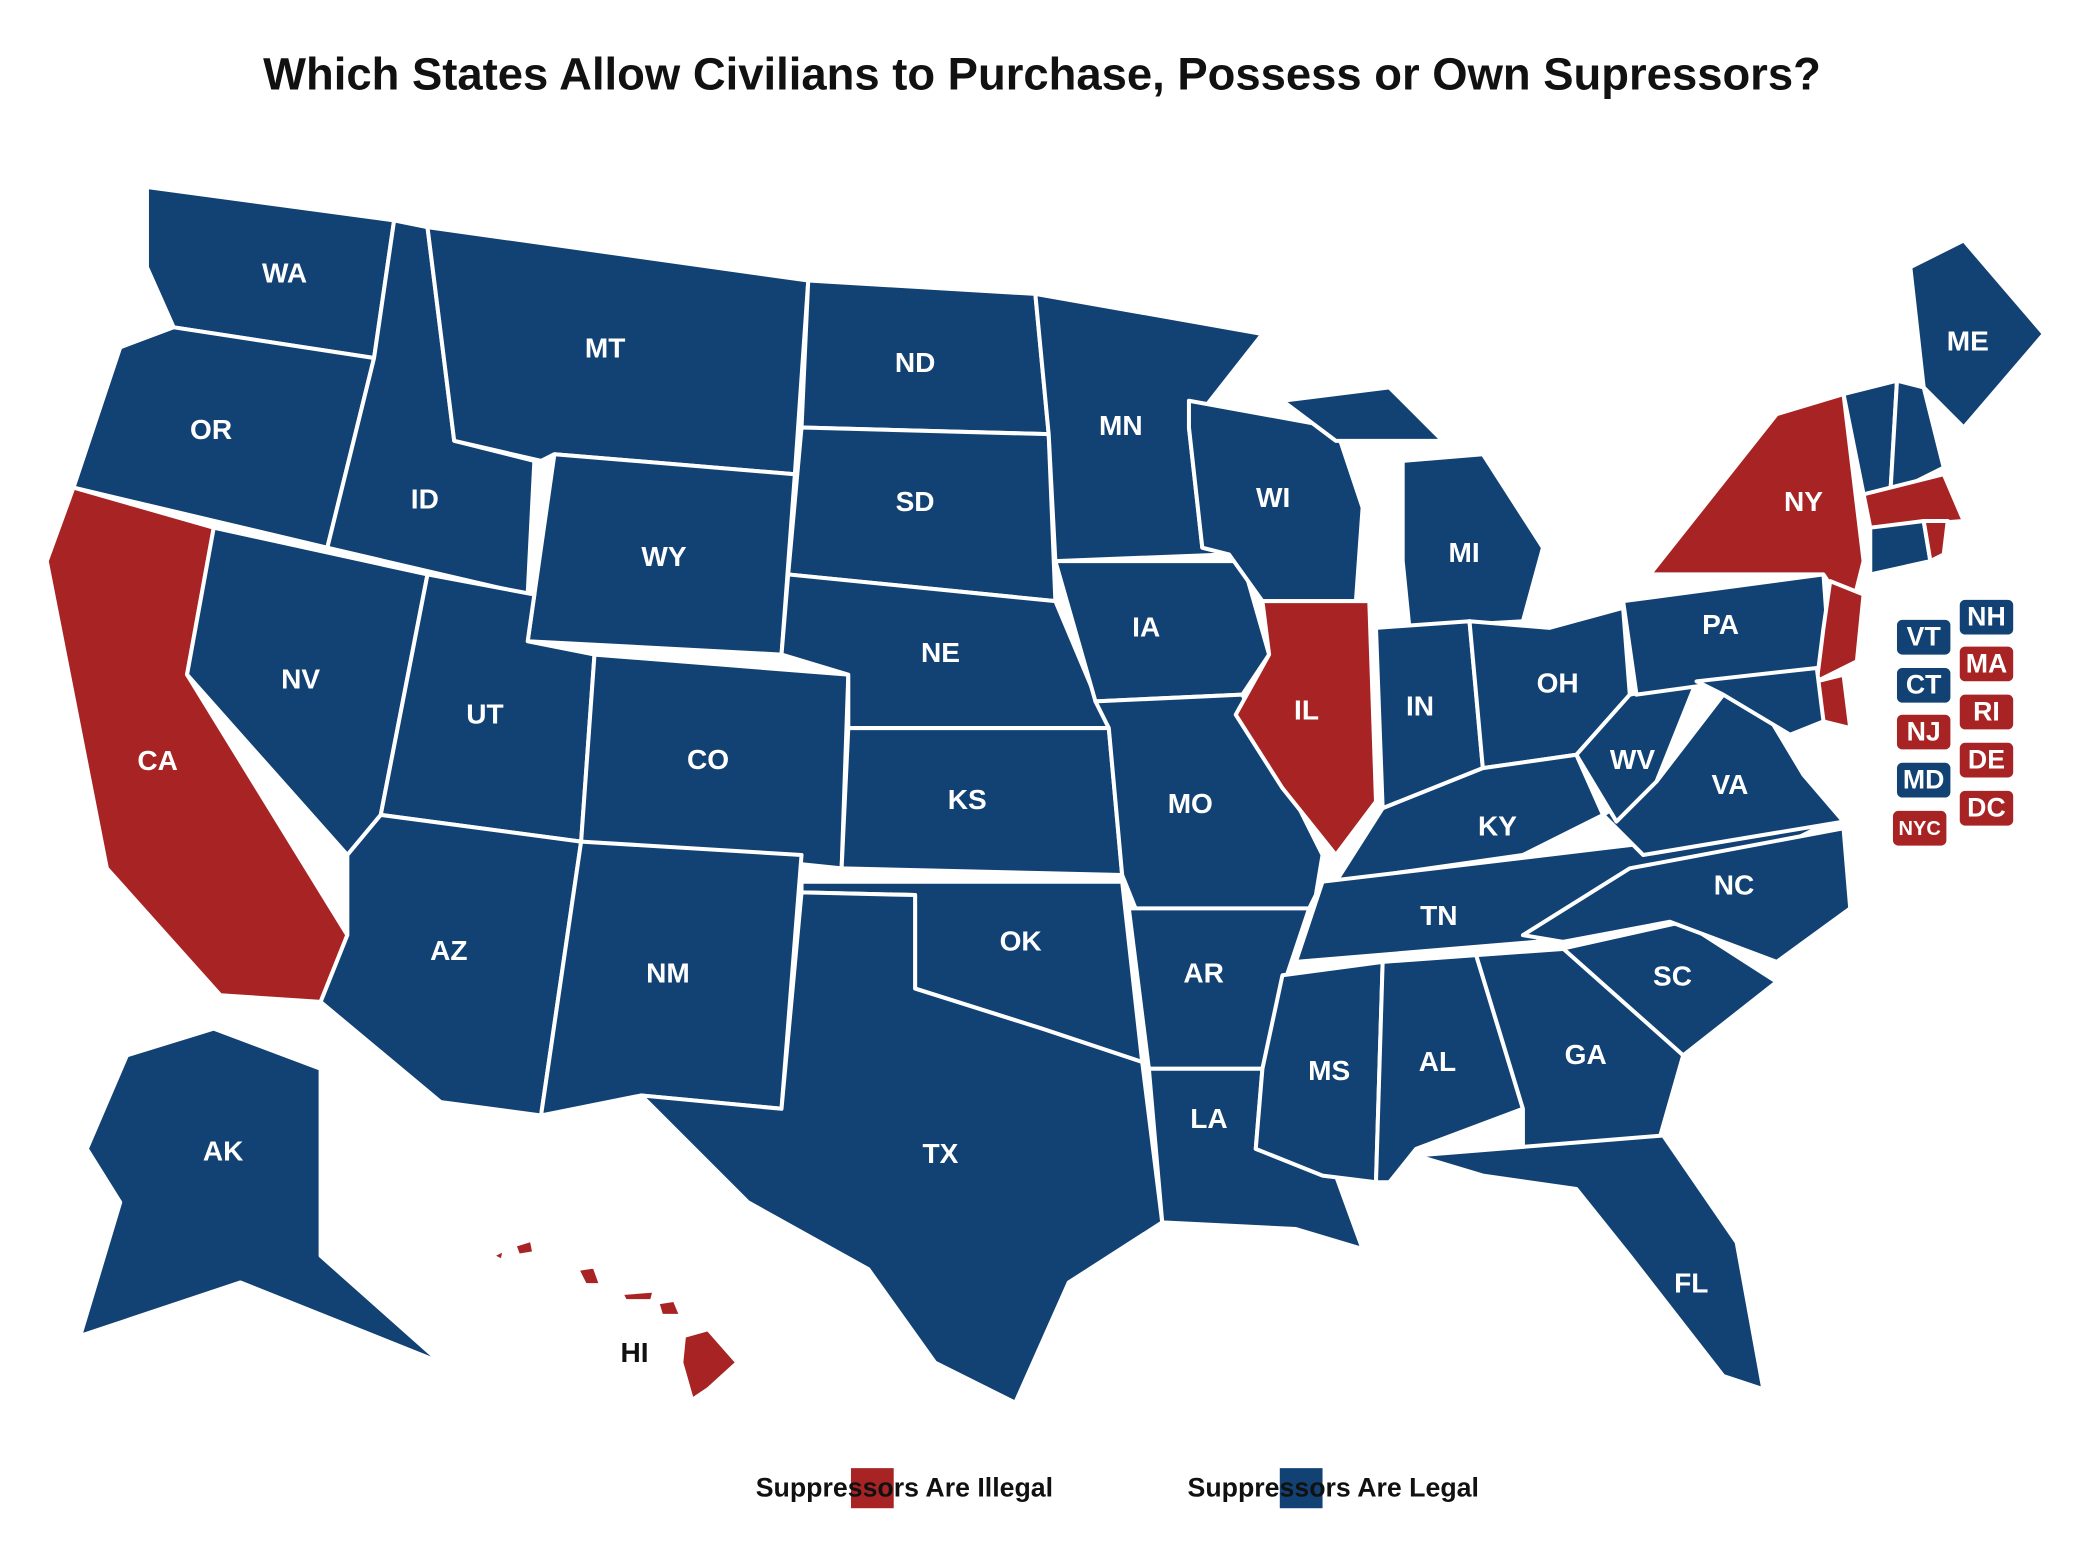 The image size is (2084, 1565). What do you see at coordinates (1720, 624) in the screenshot?
I see `state-label: PA` at bounding box center [1720, 624].